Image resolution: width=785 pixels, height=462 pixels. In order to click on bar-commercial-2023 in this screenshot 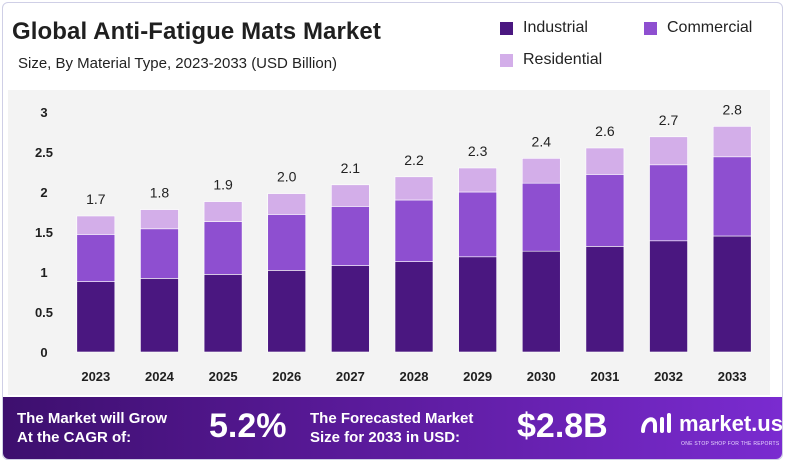, I will do `click(96, 258)`.